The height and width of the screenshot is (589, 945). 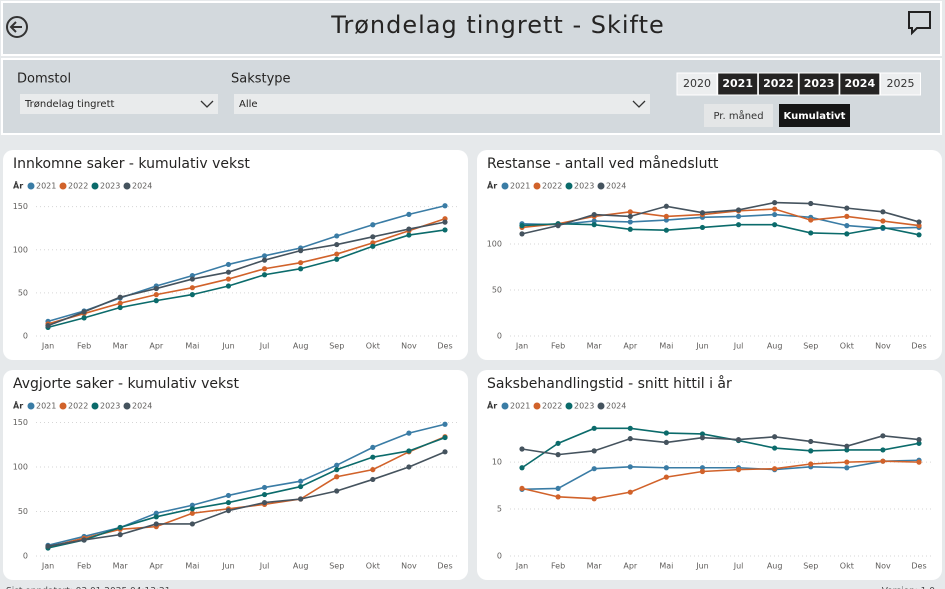 I want to click on legend-label: 2023, so click(x=110, y=186).